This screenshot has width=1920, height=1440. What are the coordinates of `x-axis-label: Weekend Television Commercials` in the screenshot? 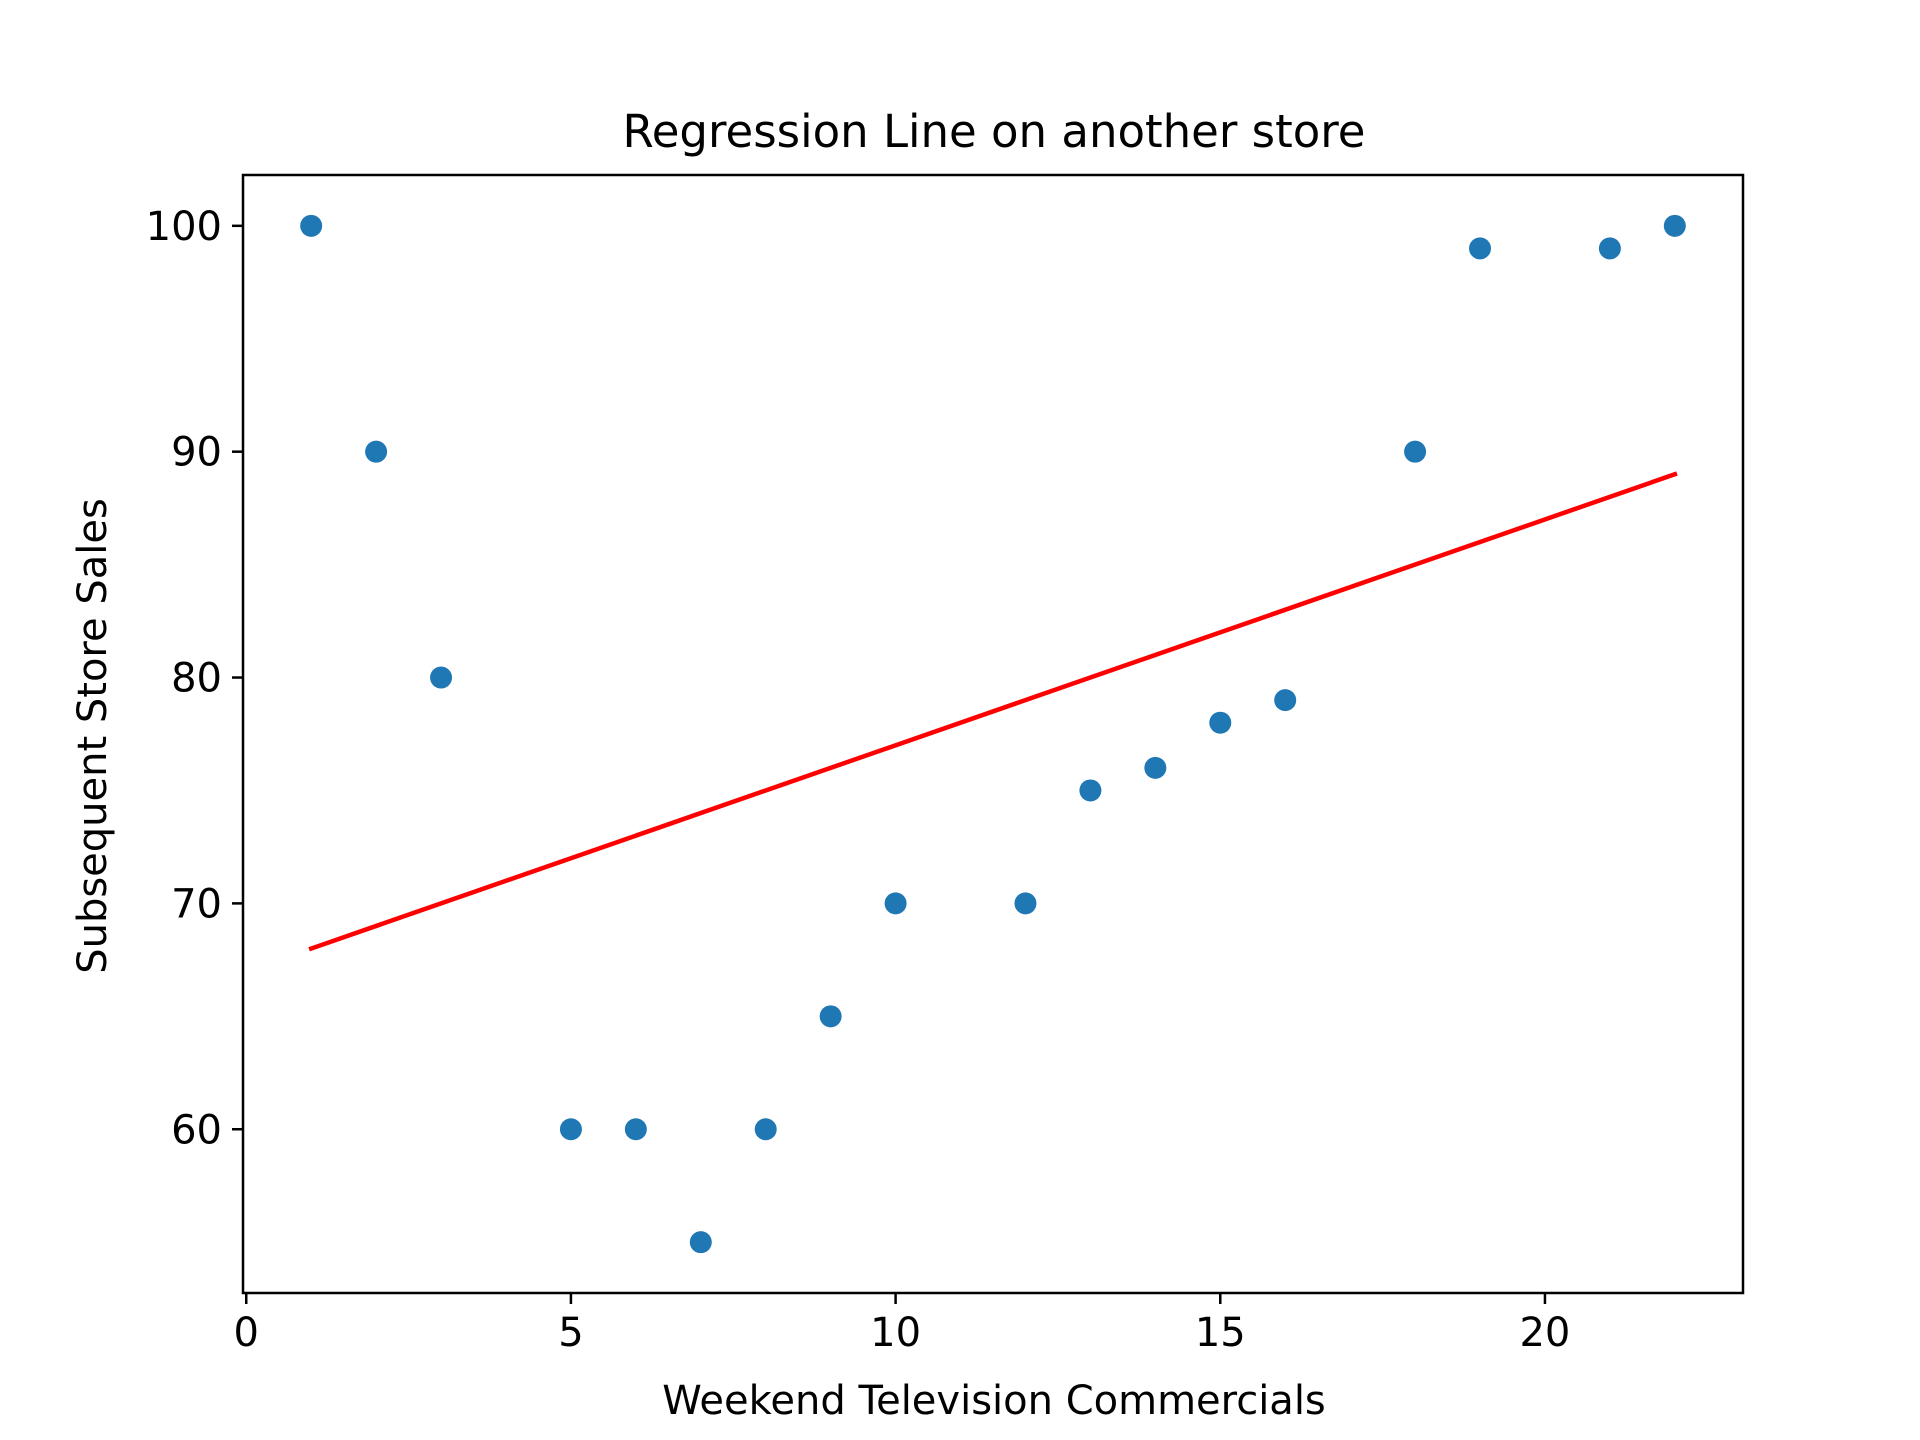 It's located at (994, 1401).